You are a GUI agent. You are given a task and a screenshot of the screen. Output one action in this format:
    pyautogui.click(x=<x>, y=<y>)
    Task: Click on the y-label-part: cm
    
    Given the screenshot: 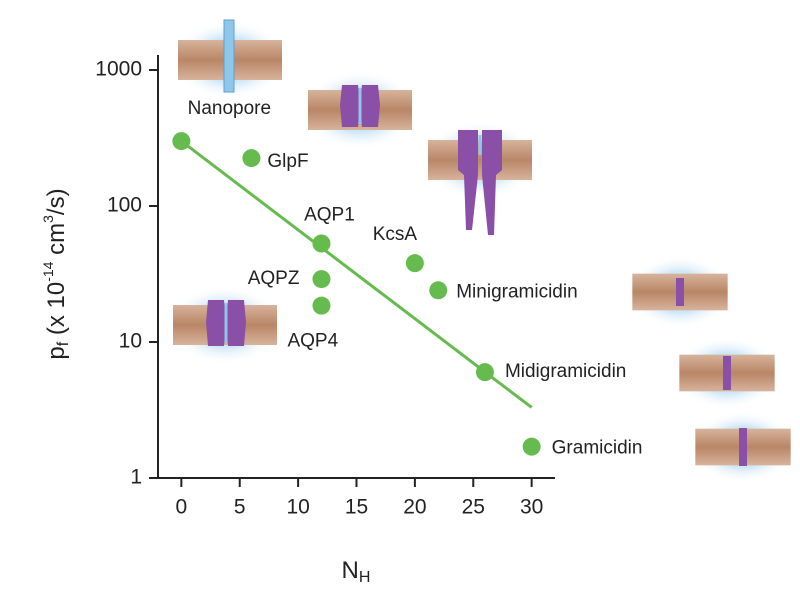 What is the action you would take?
    pyautogui.click(x=56, y=242)
    